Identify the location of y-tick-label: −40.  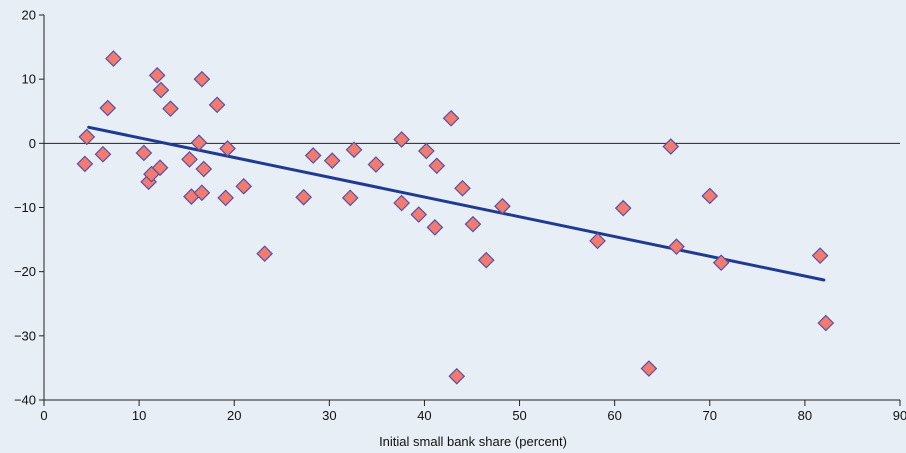
(25, 400).